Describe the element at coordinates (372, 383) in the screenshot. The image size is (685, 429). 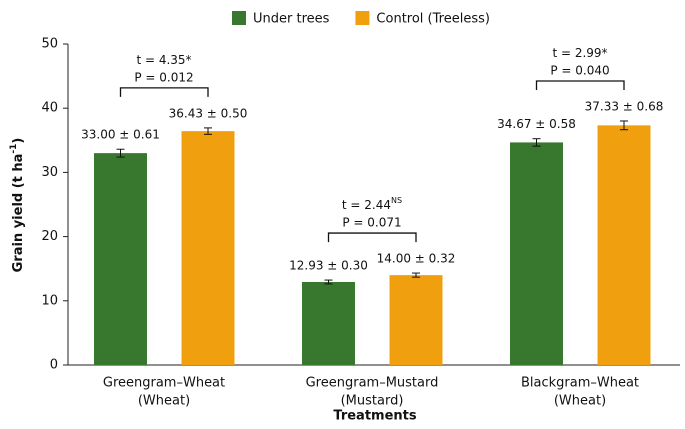
I see `x-tick-label: Greengram–Mustard` at that location.